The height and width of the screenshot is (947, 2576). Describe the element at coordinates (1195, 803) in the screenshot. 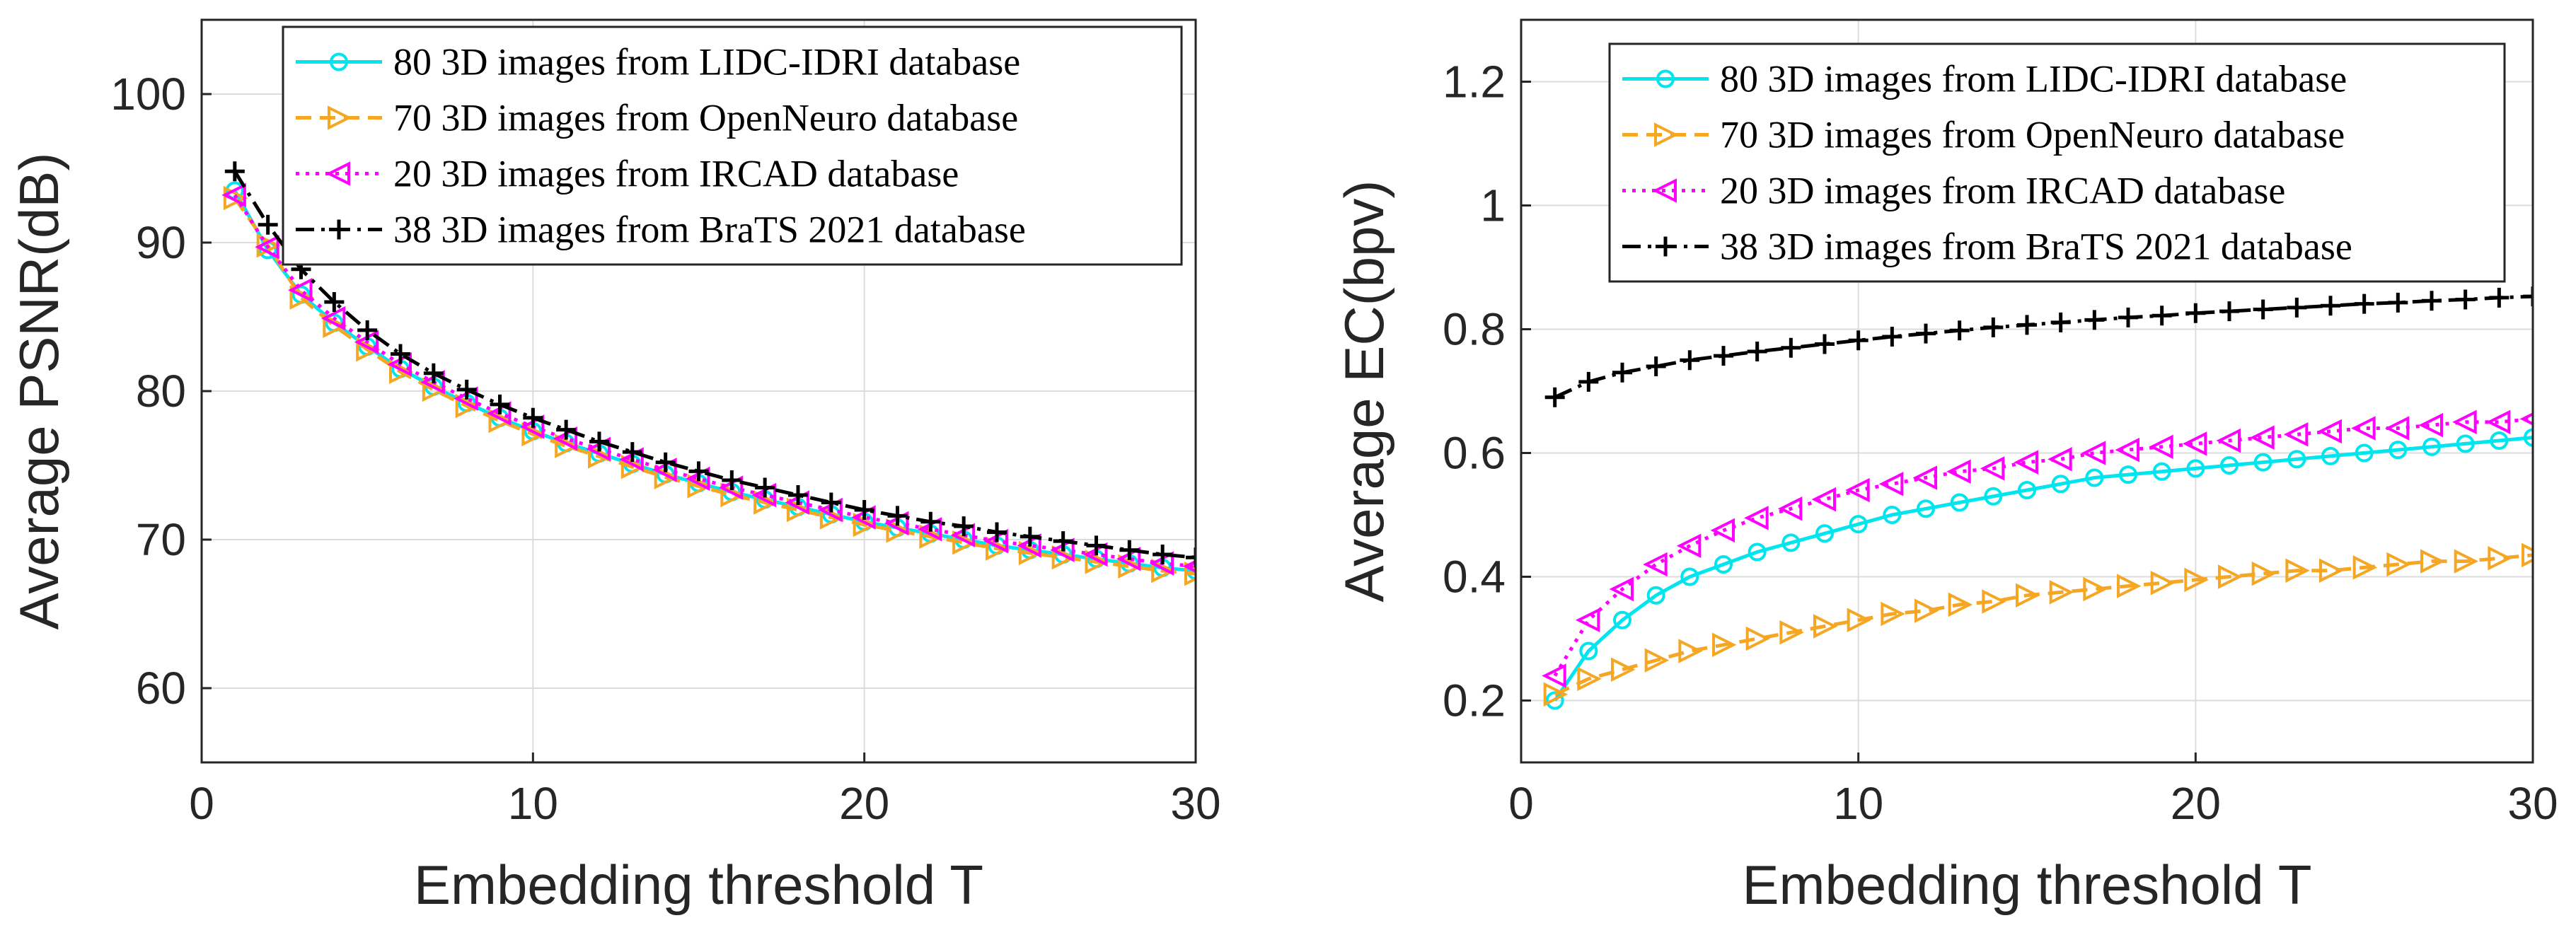

I see `x-tick-label: 30` at that location.